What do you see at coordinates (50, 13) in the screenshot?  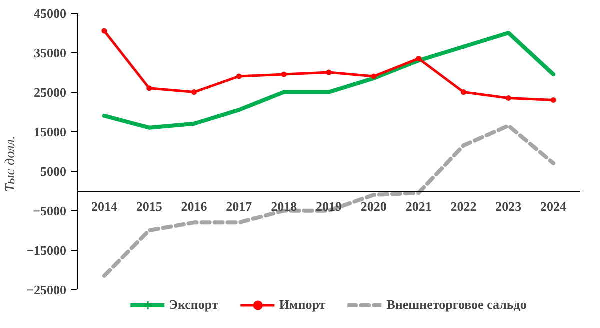 I see `y-tick-label: 45000` at bounding box center [50, 13].